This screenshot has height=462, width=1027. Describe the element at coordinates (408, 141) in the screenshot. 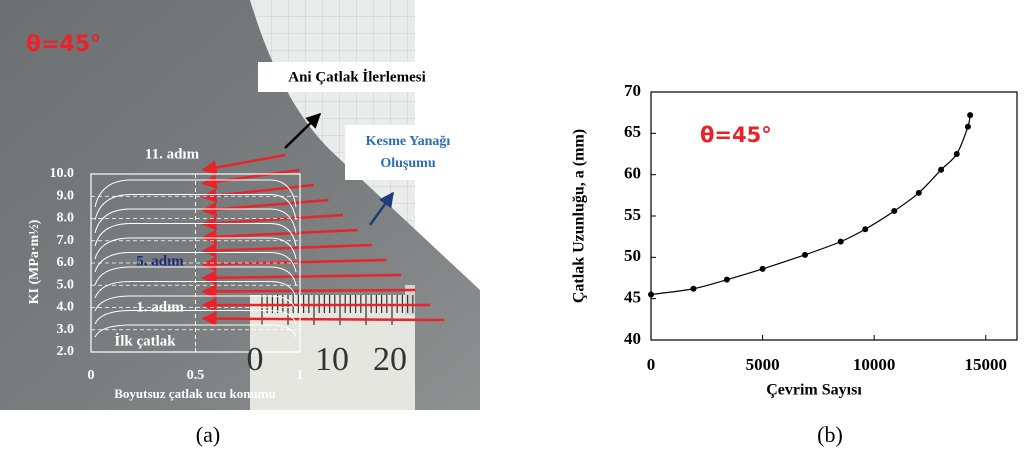

I see `shear-label: Kesme Yanağı` at that location.